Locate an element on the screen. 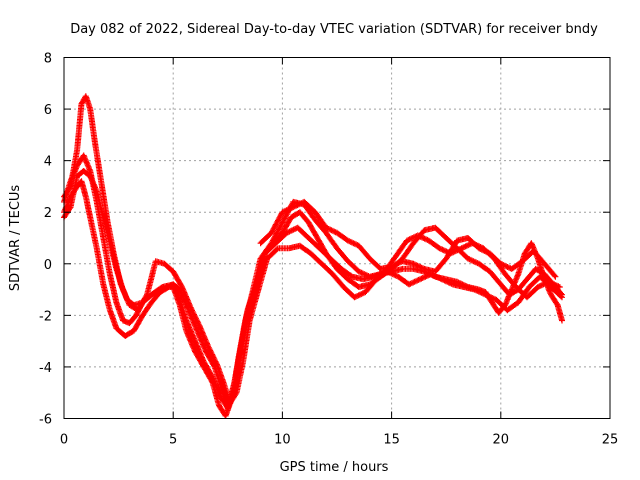 The image size is (640, 480). x-tick-label: 15 is located at coordinates (391, 440).